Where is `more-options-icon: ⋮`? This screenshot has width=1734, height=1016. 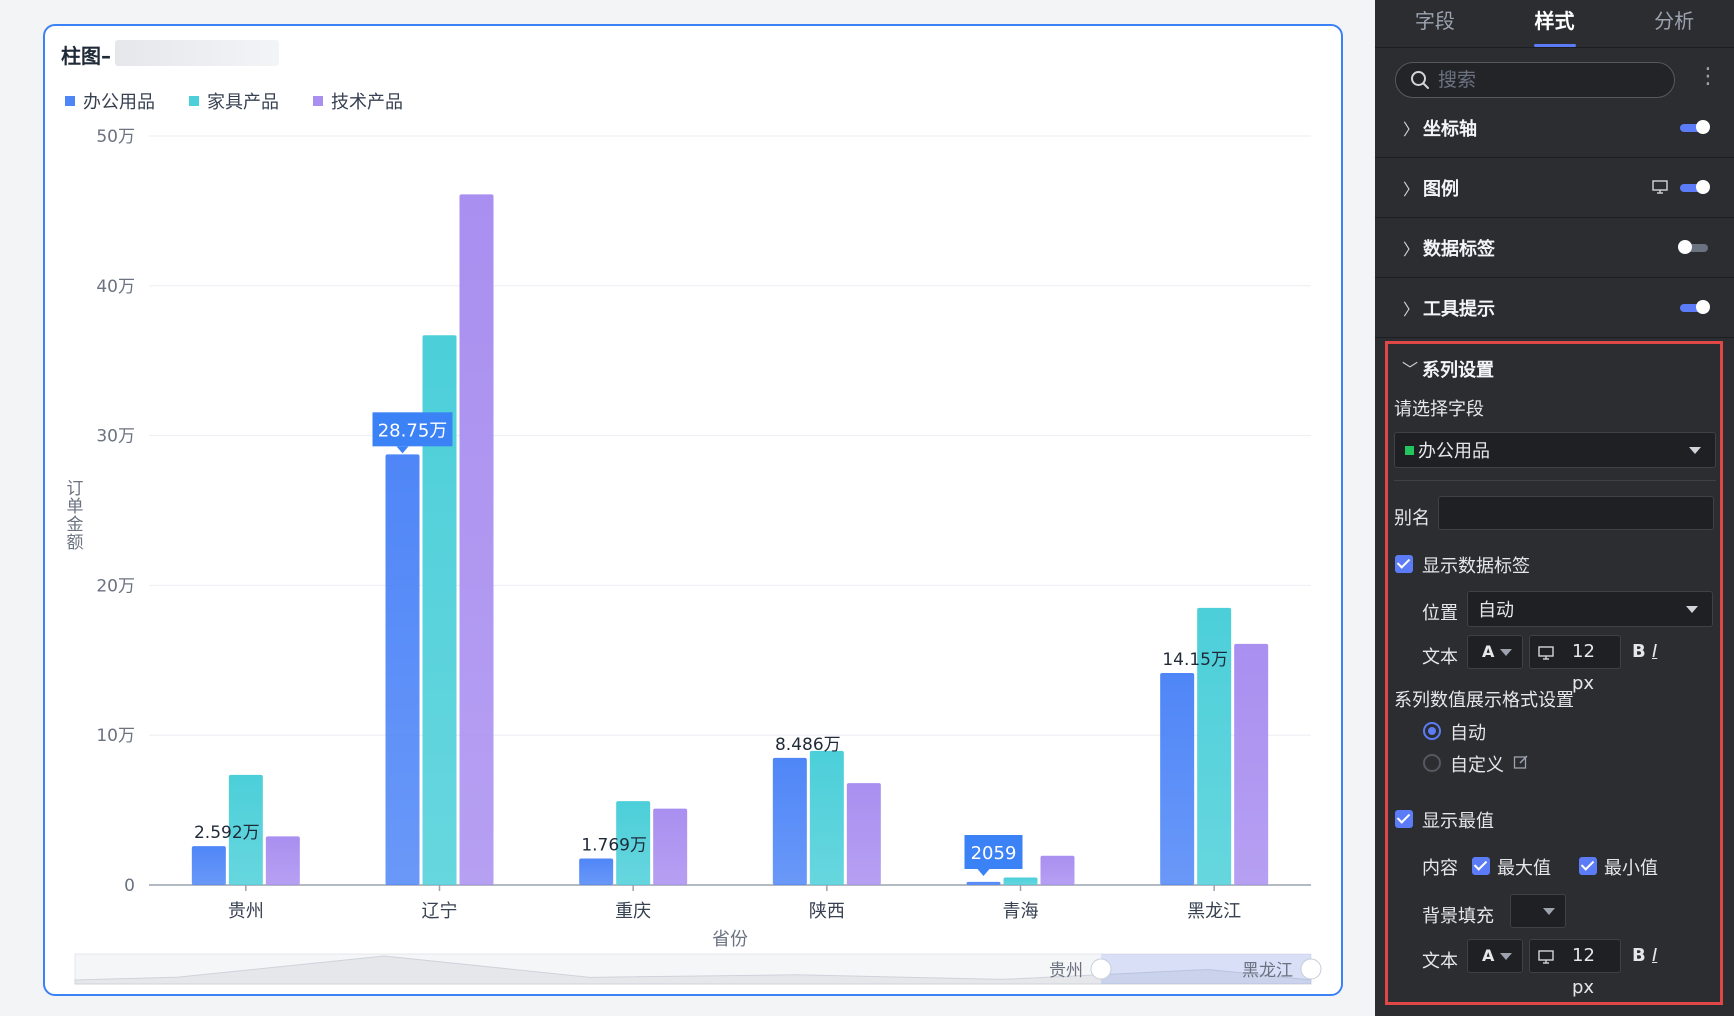 more-options-icon: ⋮ is located at coordinates (1708, 76).